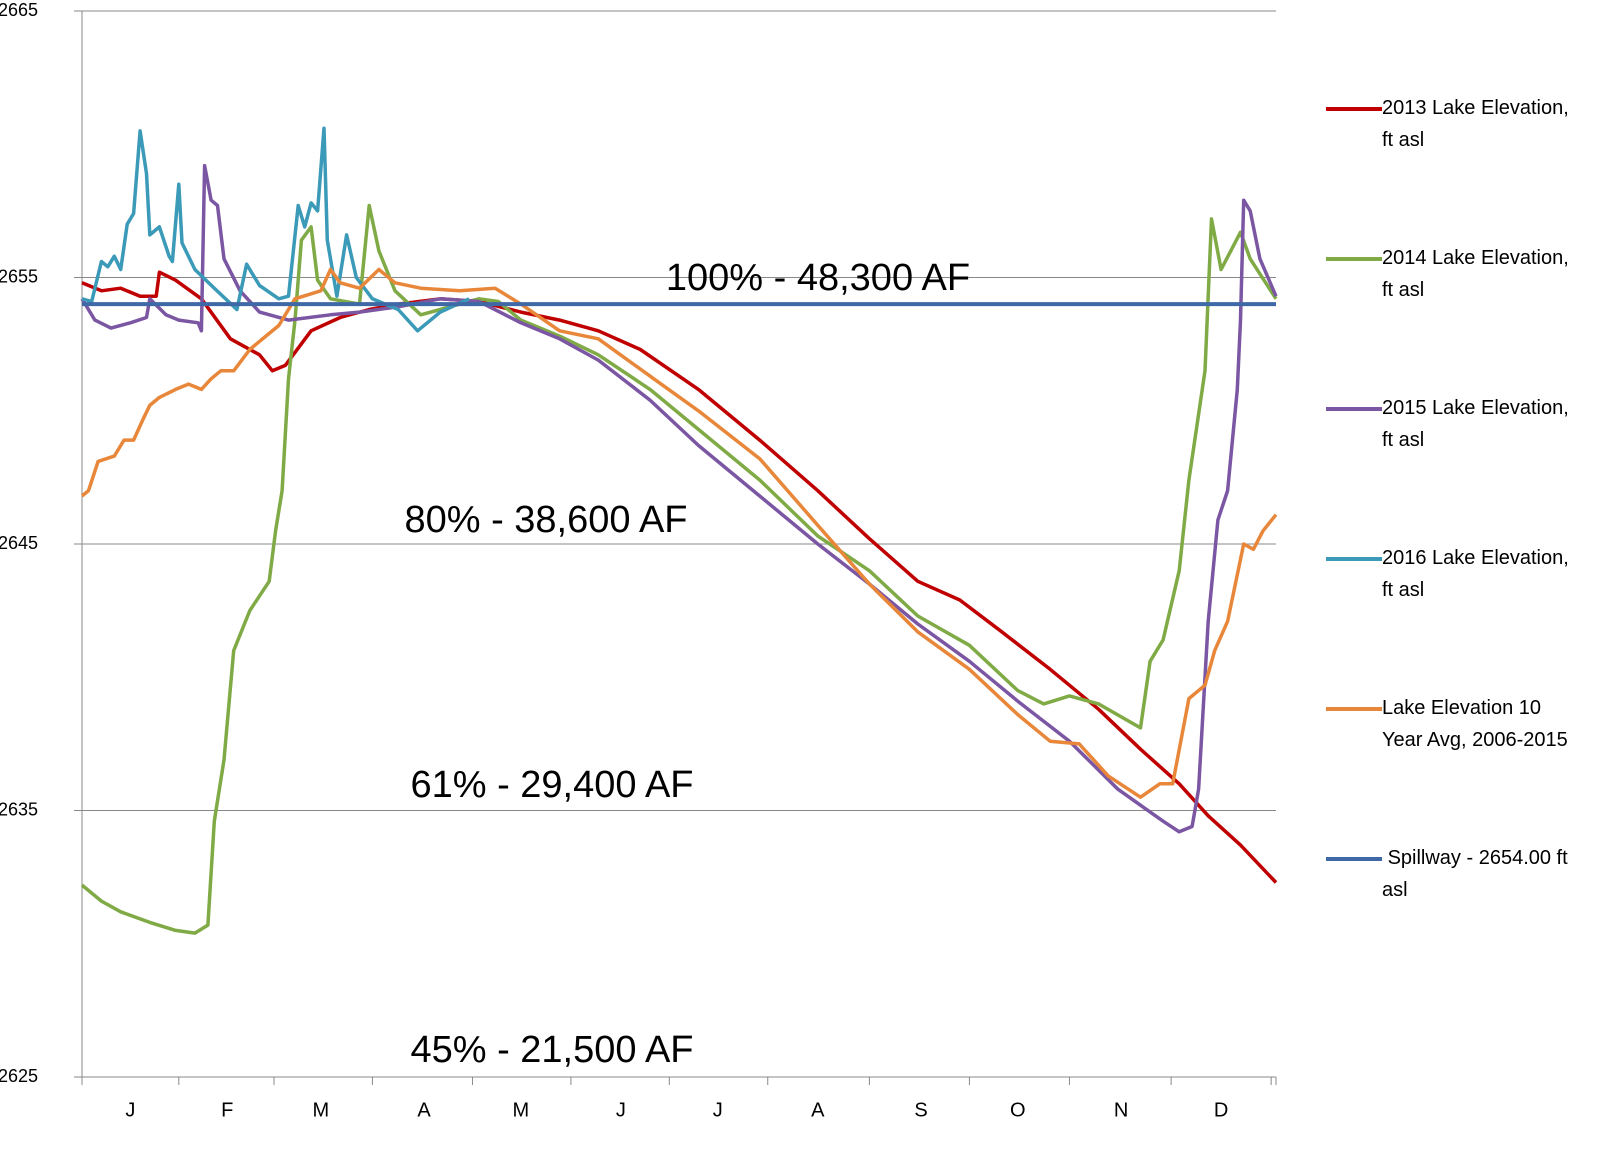  What do you see at coordinates (19, 10) in the screenshot?
I see `y-tick-label: 2665` at bounding box center [19, 10].